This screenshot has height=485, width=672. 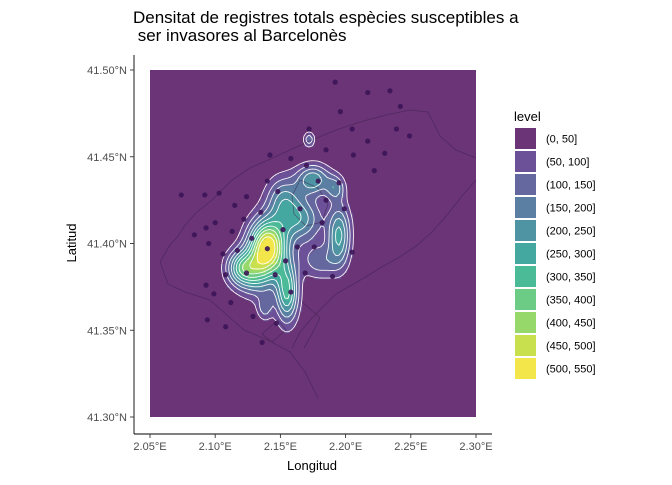 What do you see at coordinates (571, 324) in the screenshot?
I see `legend-label: (400, 450]` at bounding box center [571, 324].